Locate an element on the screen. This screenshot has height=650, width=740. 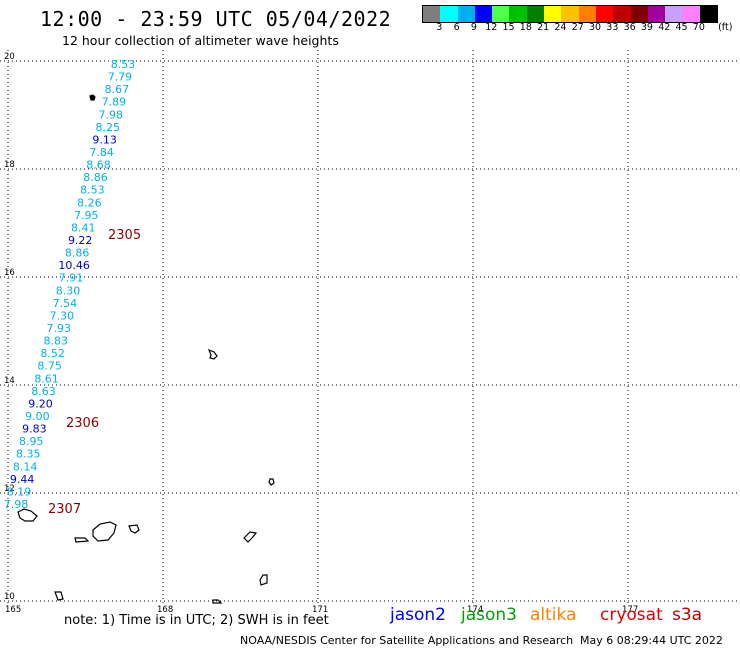
wave-height-label: 9.83 is located at coordinates (34, 429).